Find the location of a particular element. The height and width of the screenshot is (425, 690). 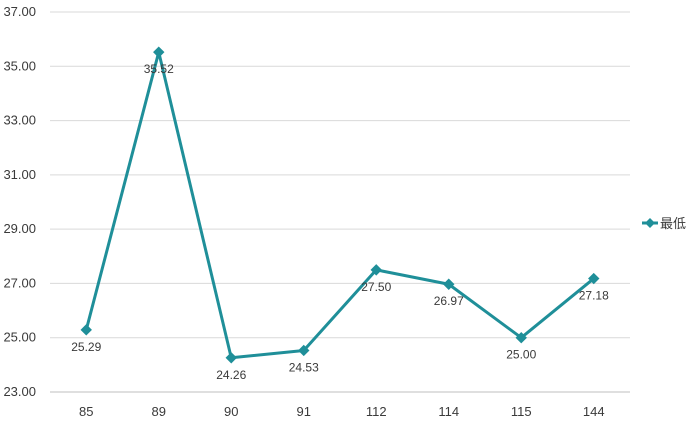

legend: 最低 is located at coordinates (664, 224).